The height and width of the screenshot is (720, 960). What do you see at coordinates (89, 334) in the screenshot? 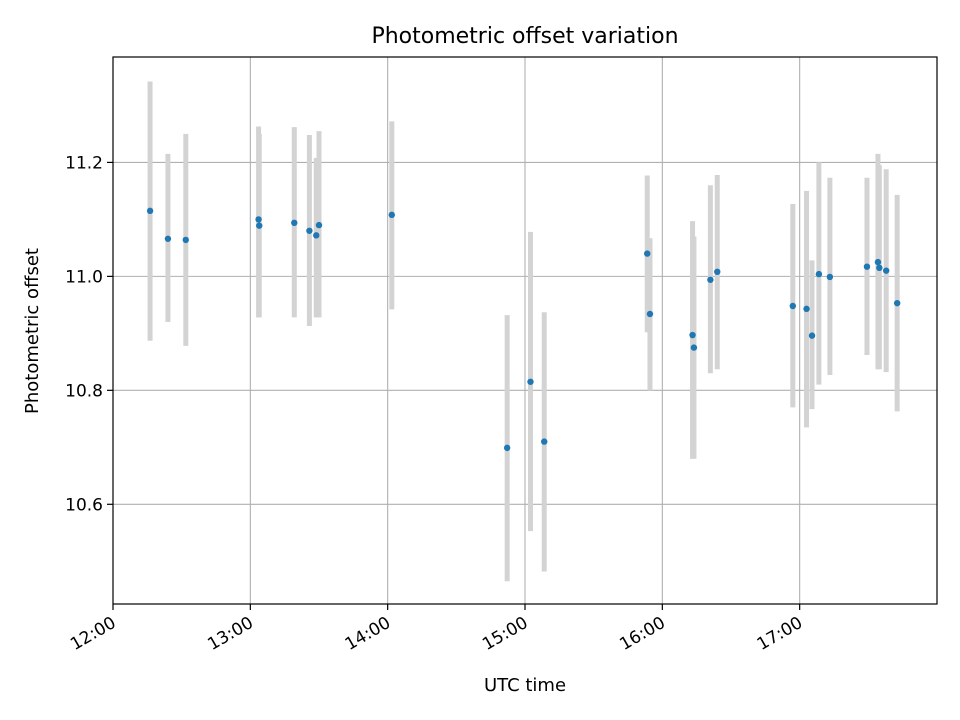
I see `y-axis-ticks: 10.6 10.8 11.0 11.2` at bounding box center [89, 334].